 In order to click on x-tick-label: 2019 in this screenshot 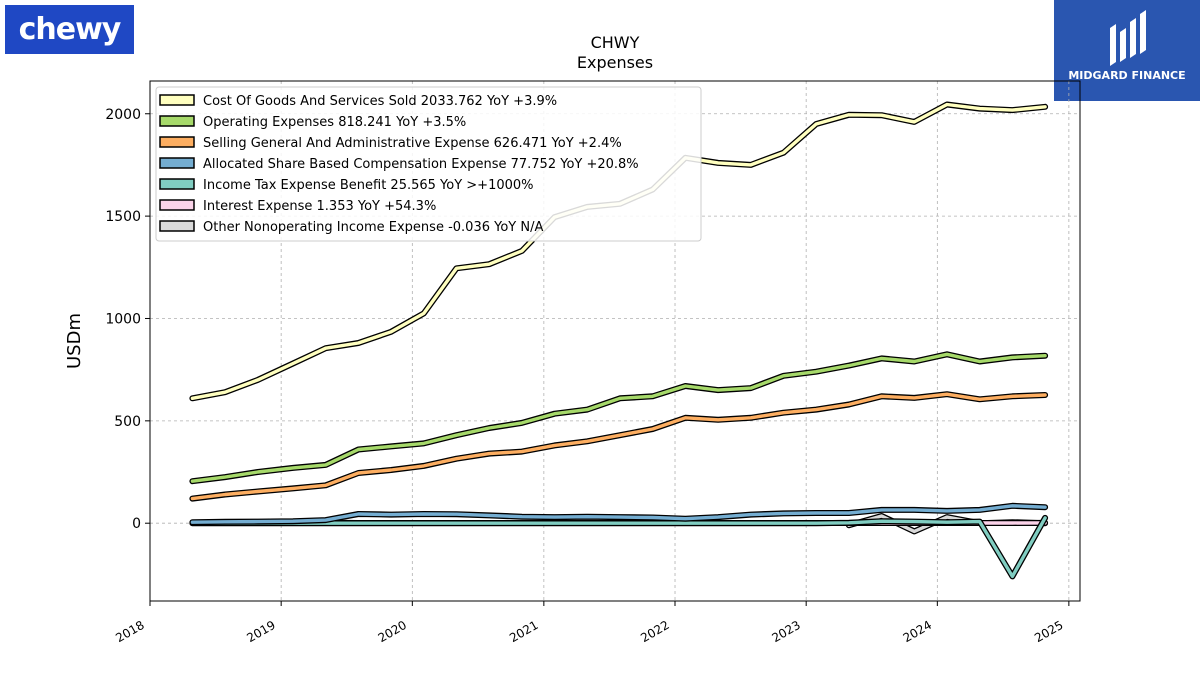, I will do `click(260, 631)`.